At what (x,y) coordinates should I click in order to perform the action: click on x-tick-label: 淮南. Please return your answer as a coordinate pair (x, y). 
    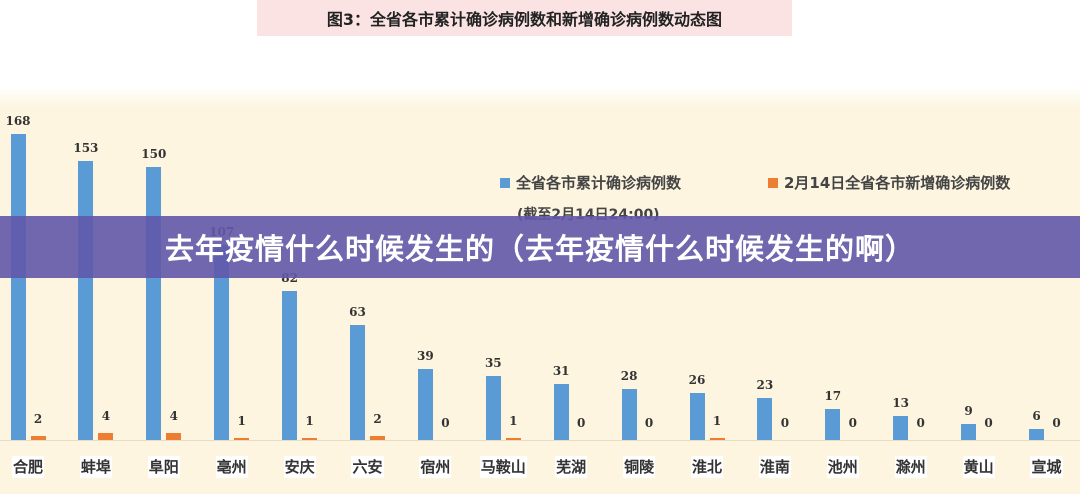
    Looking at the image, I should click on (774, 467).